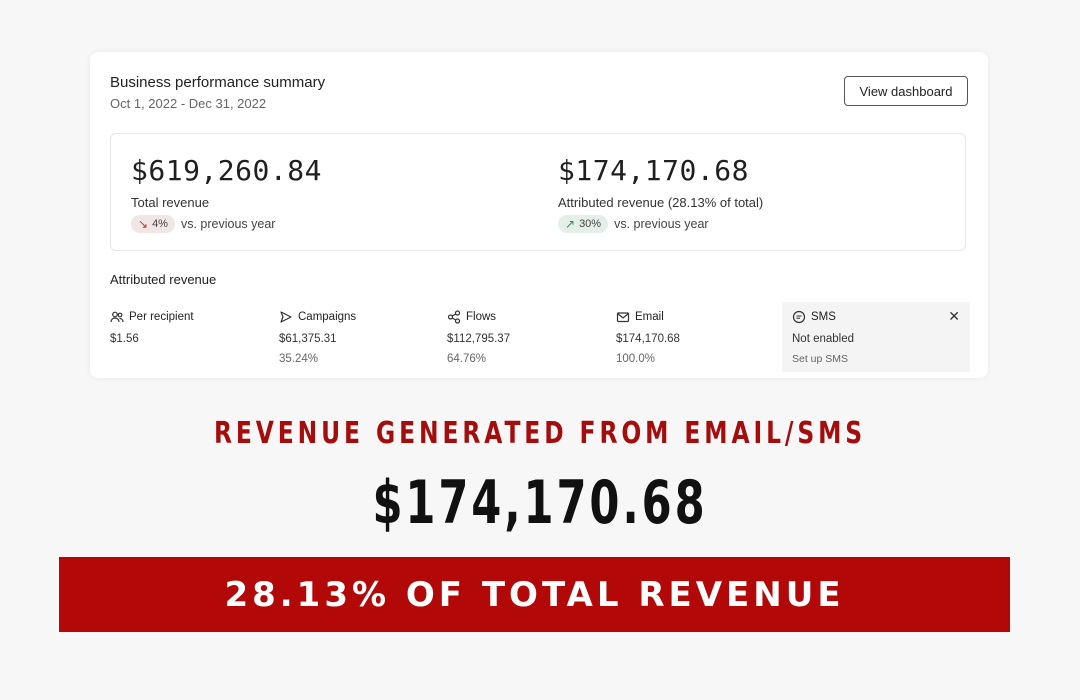 This screenshot has width=1080, height=700. What do you see at coordinates (170, 202) in the screenshot?
I see `total-revenue-label: Total revenue` at bounding box center [170, 202].